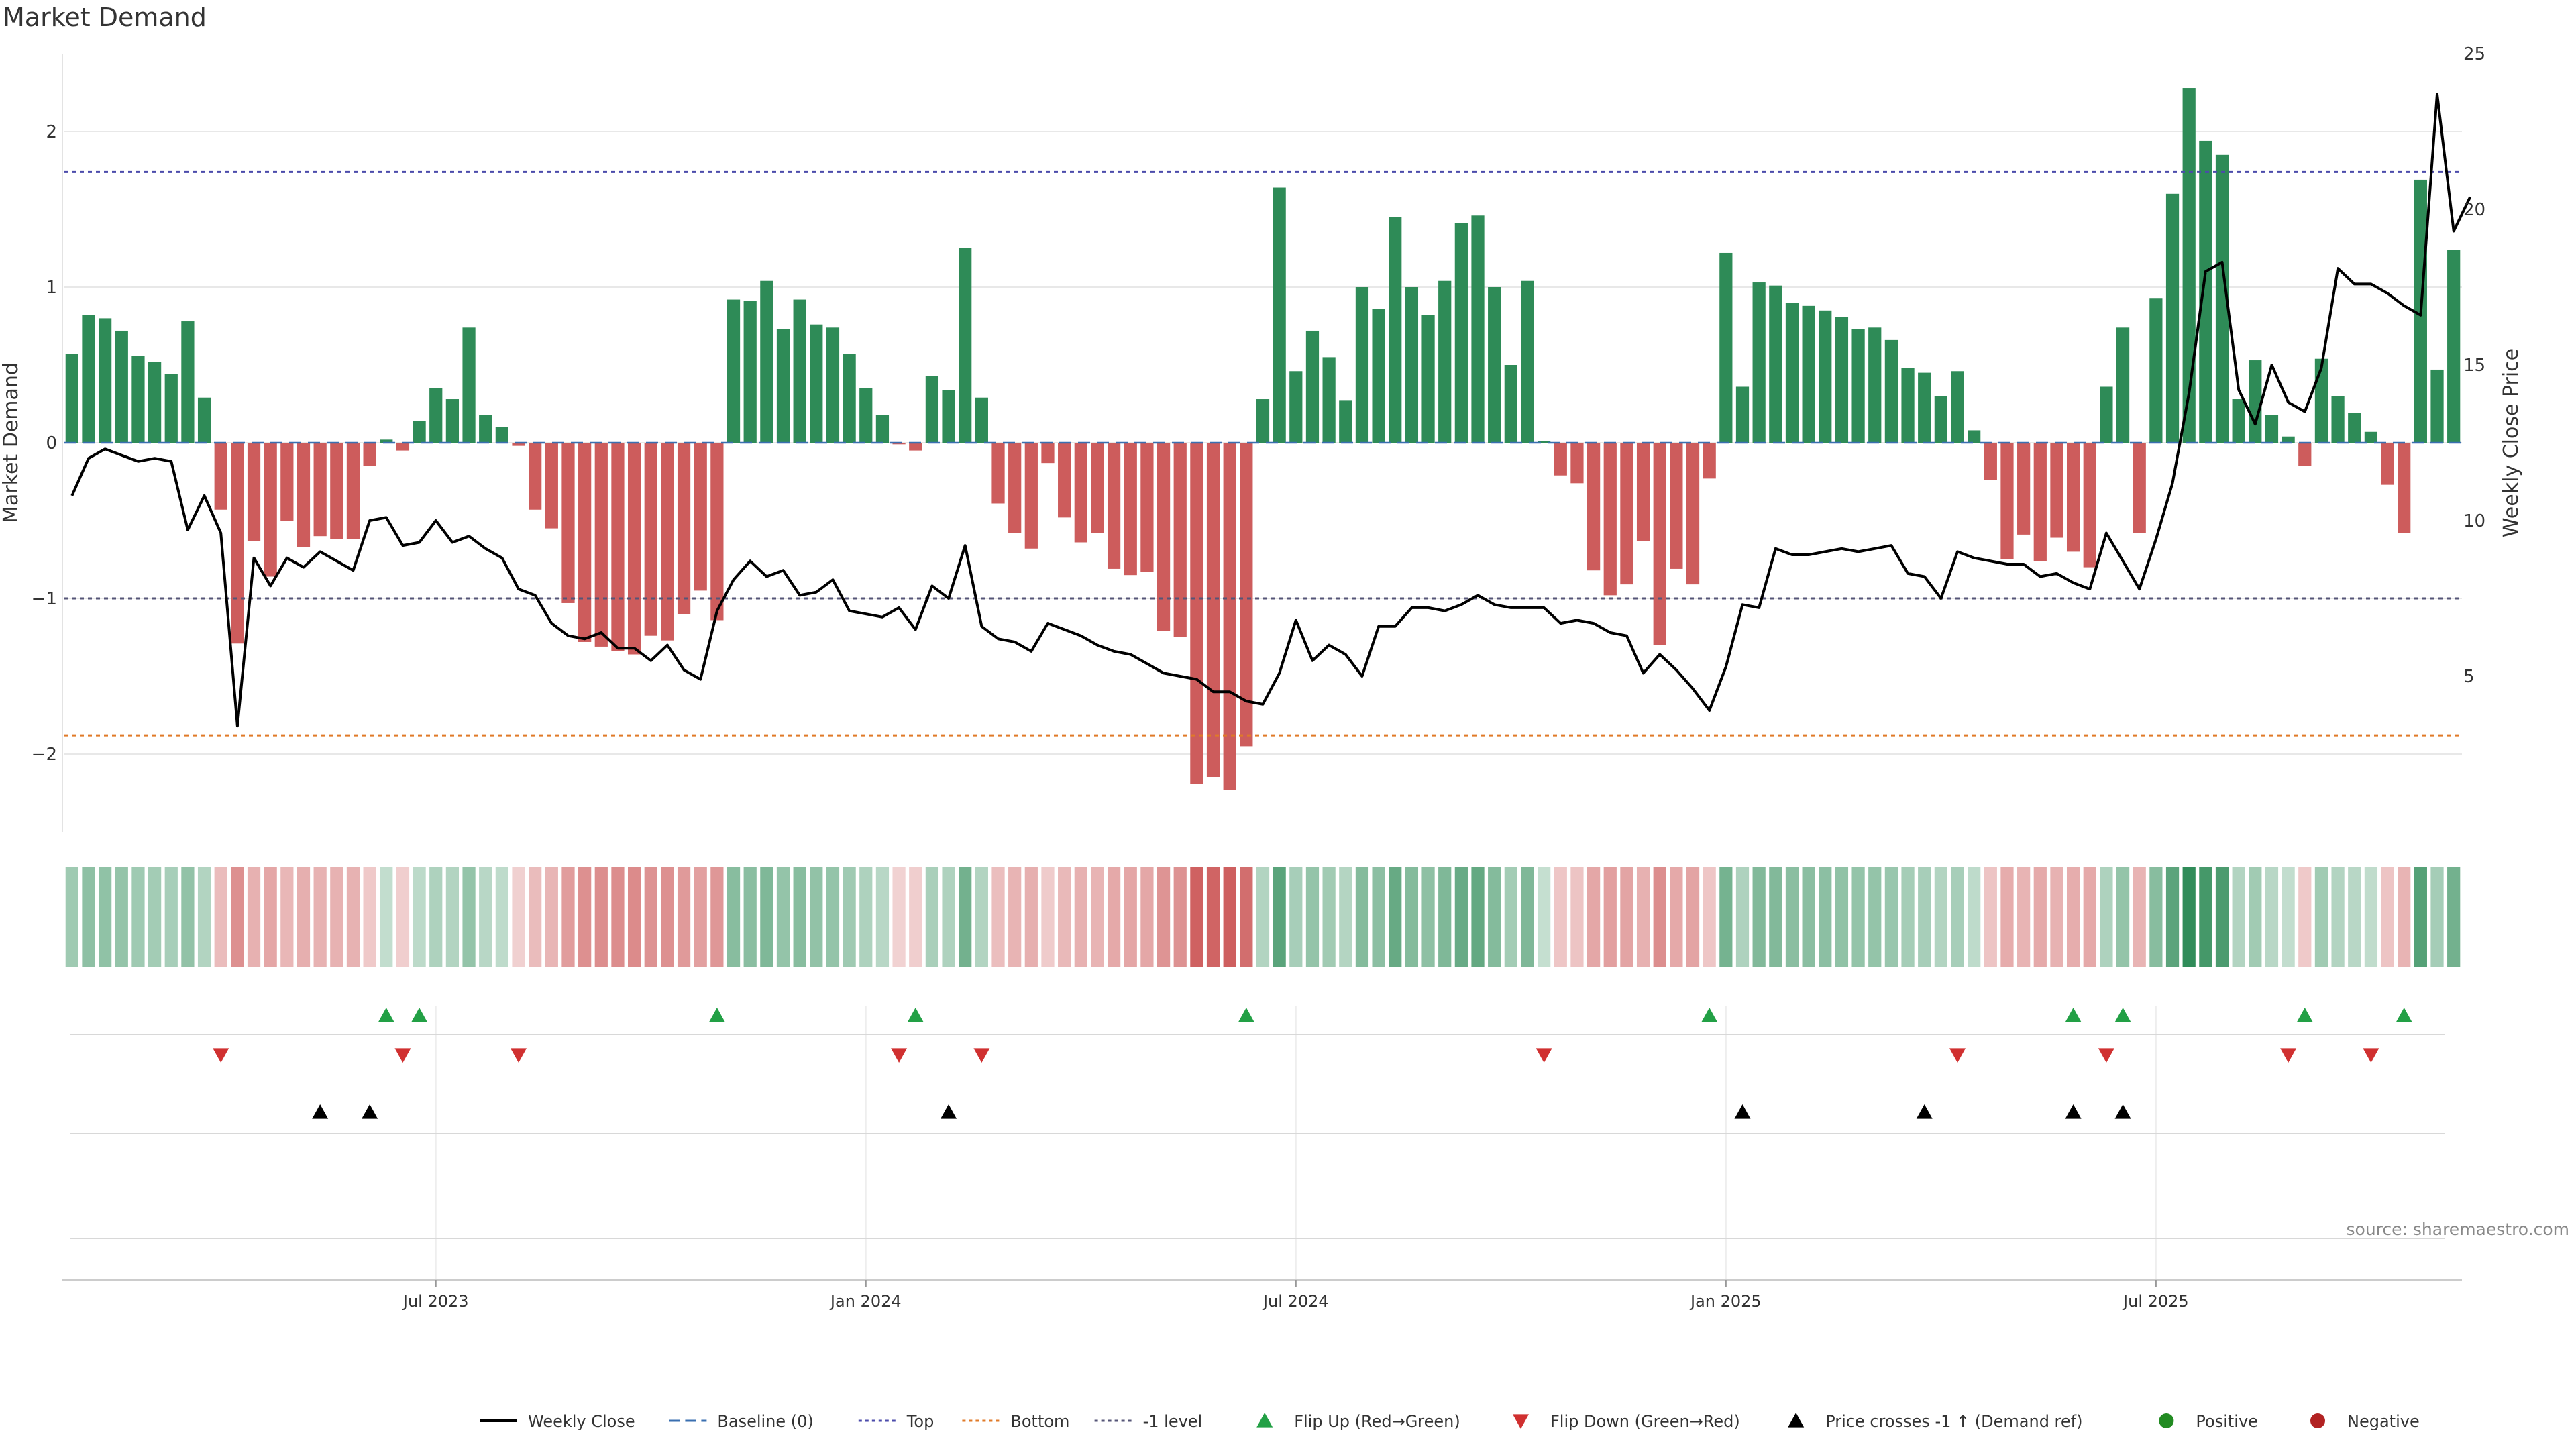 This screenshot has height=1449, width=2576. I want to click on x-tick-label: Jan 2024, so click(865, 1301).